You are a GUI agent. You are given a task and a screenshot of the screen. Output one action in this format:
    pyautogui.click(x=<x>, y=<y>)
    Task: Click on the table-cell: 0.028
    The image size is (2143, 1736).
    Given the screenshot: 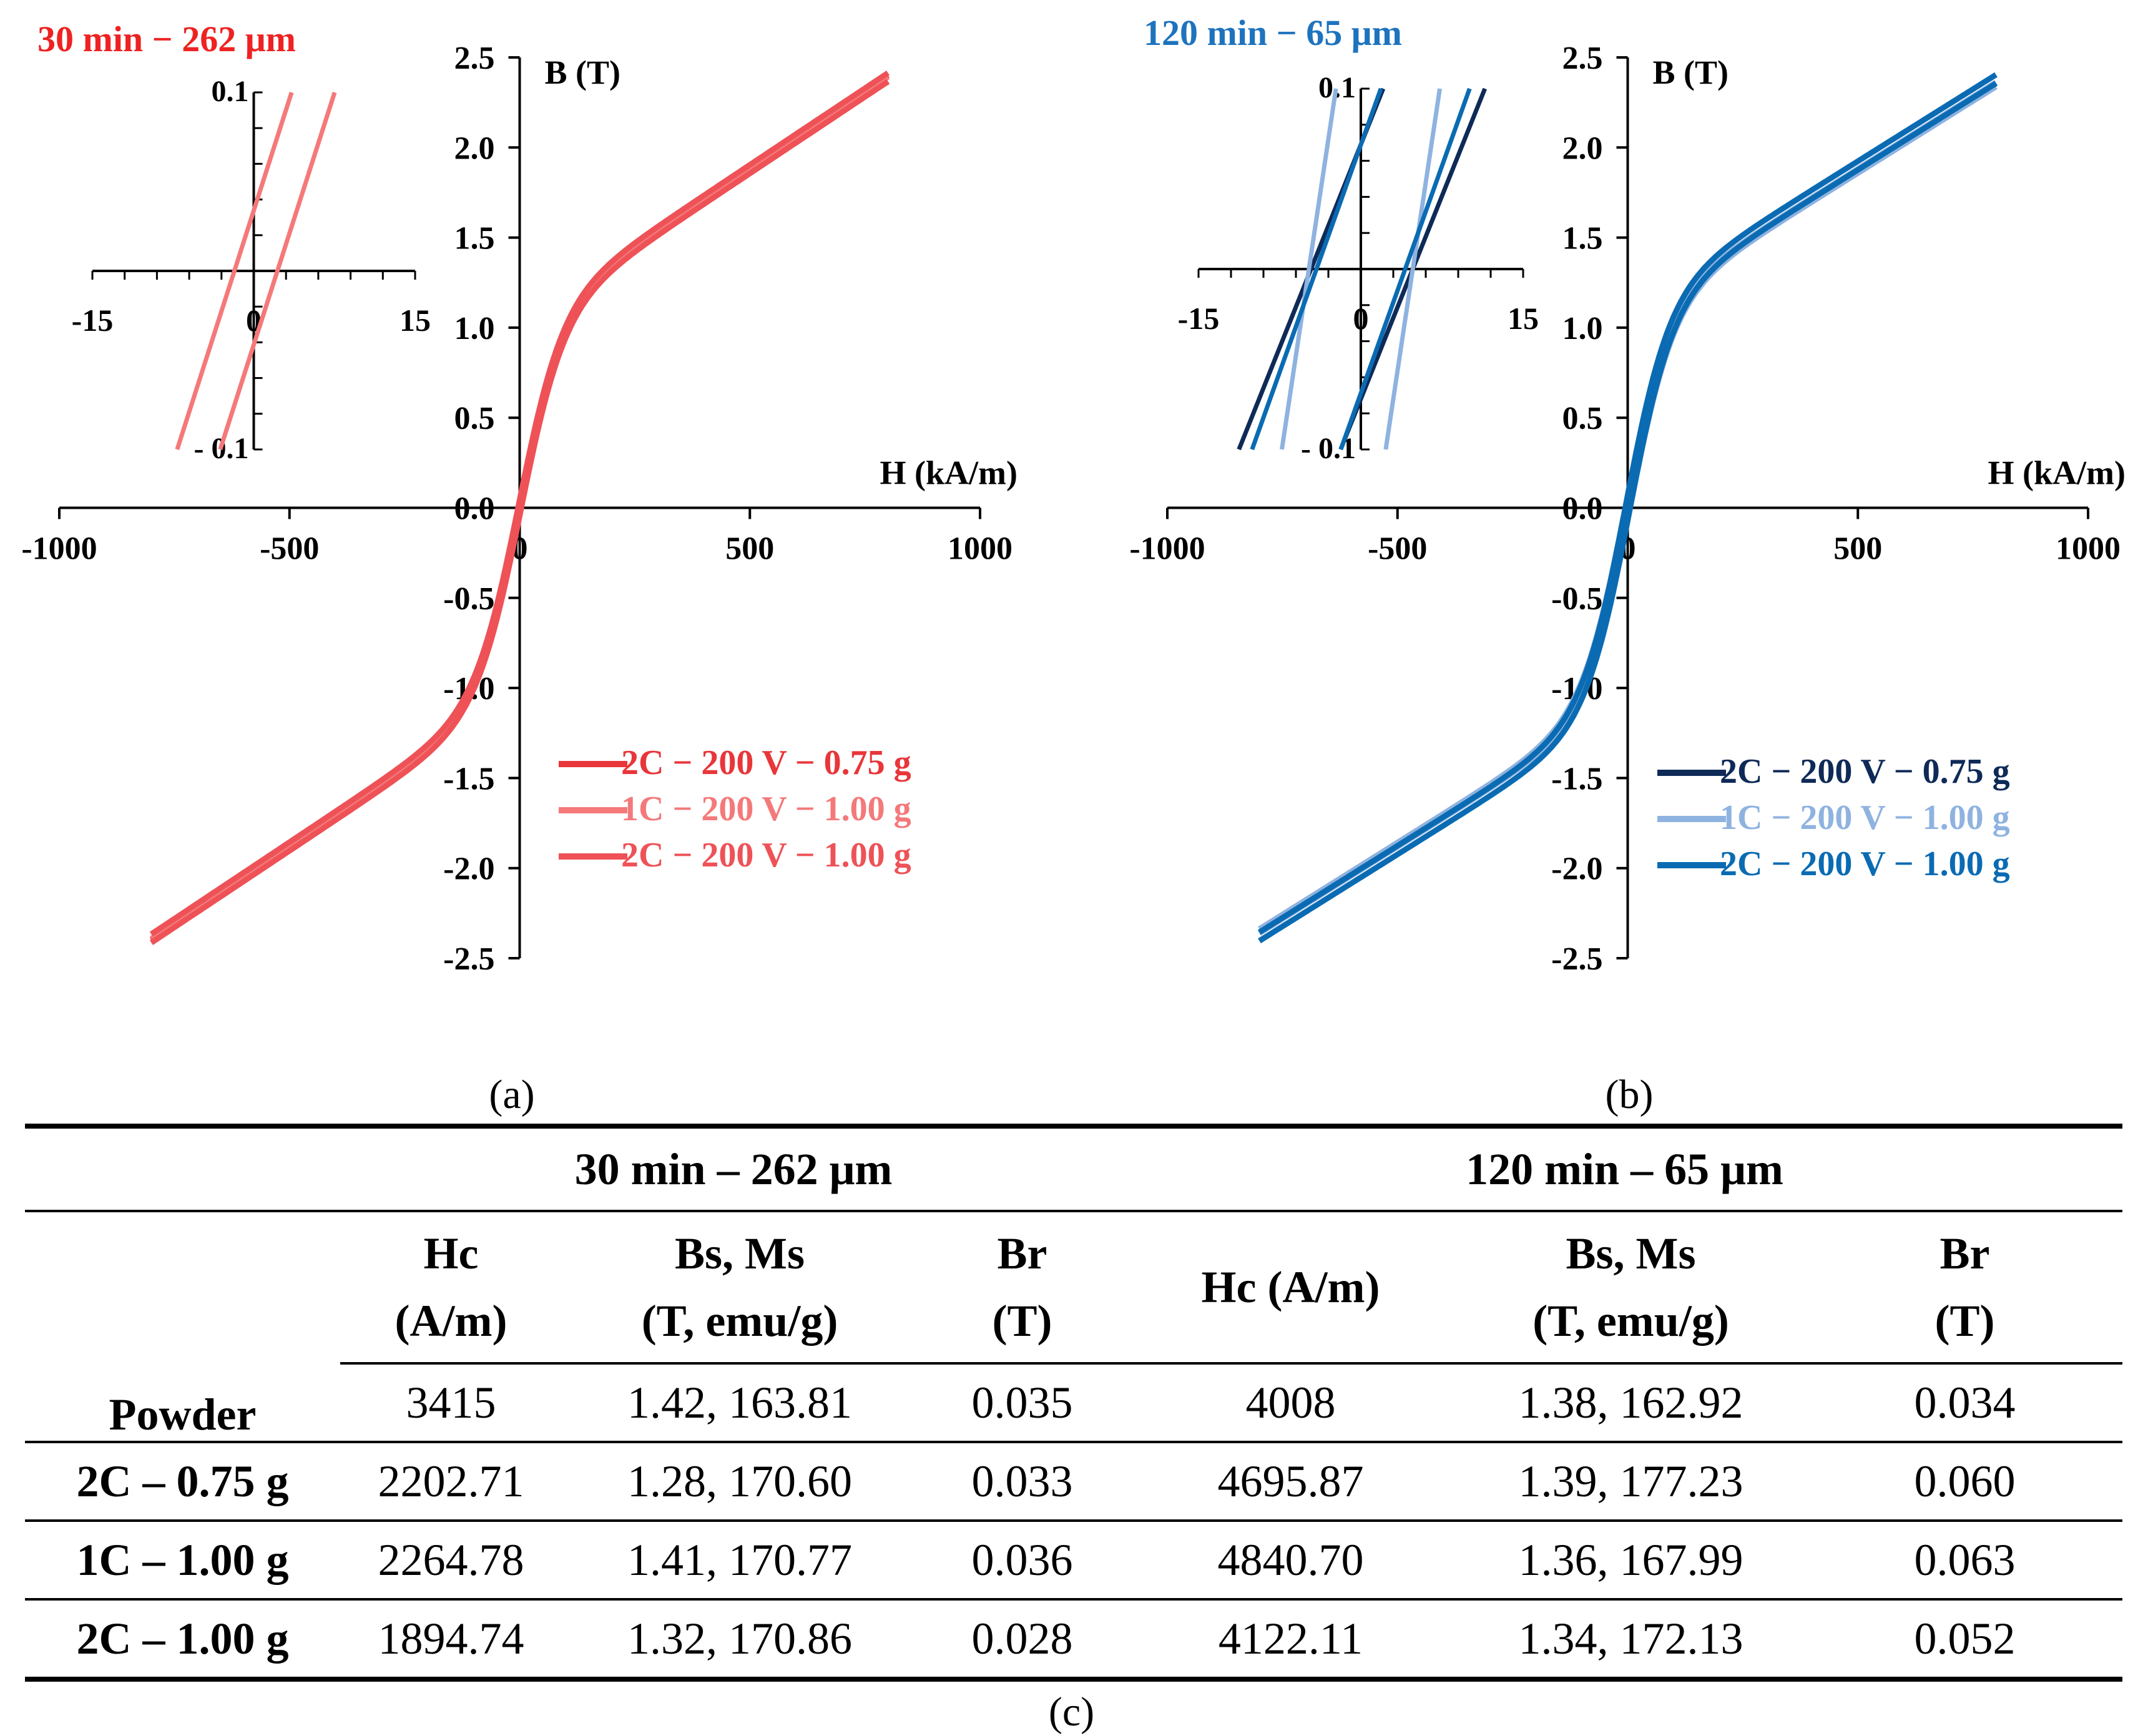 What is the action you would take?
    pyautogui.click(x=1022, y=1640)
    